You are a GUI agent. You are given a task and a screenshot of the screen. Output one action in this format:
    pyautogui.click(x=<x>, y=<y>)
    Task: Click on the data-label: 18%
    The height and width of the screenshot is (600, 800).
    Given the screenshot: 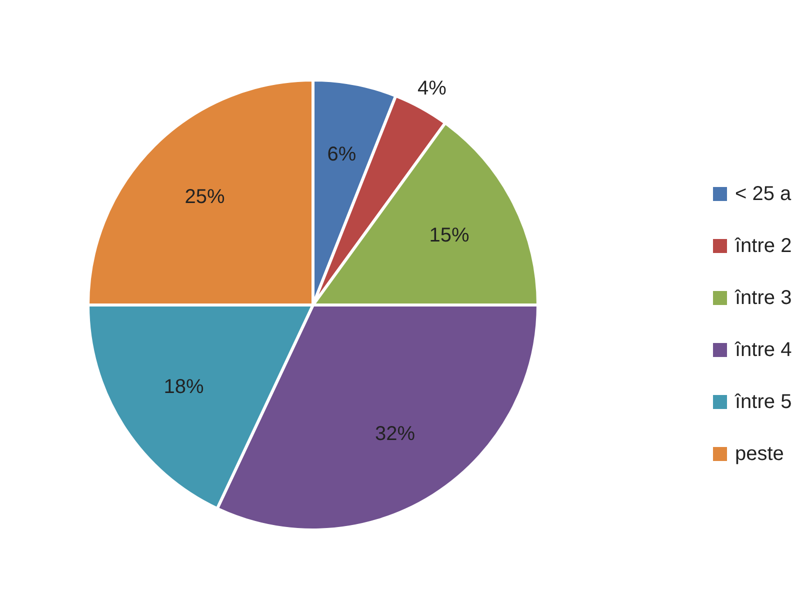 What is the action you would take?
    pyautogui.click(x=184, y=387)
    